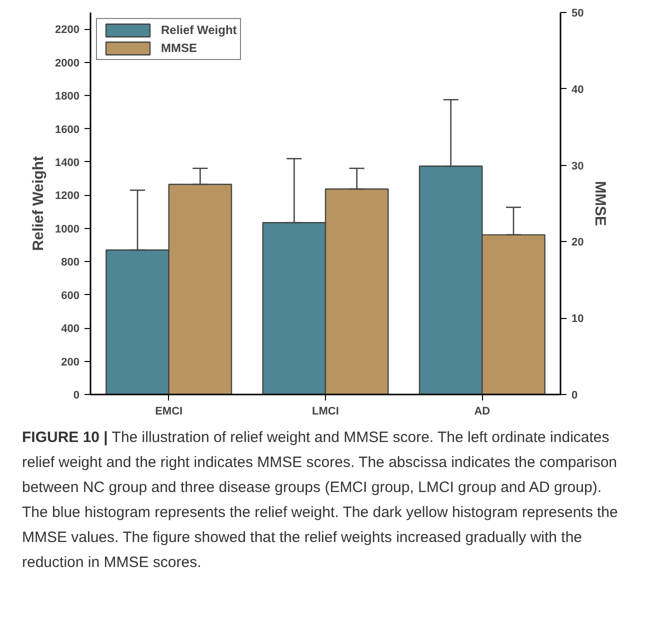 This screenshot has height=637, width=655. What do you see at coordinates (67, 130) in the screenshot?
I see `y-tick-label: 1600` at bounding box center [67, 130].